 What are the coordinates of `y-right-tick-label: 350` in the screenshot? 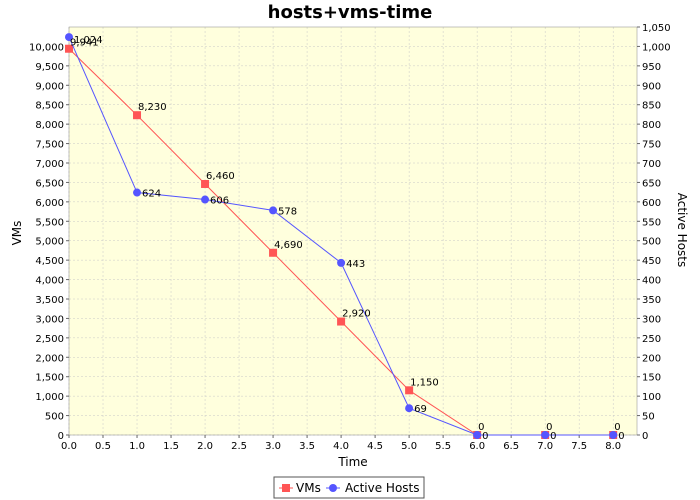 It's located at (651, 300).